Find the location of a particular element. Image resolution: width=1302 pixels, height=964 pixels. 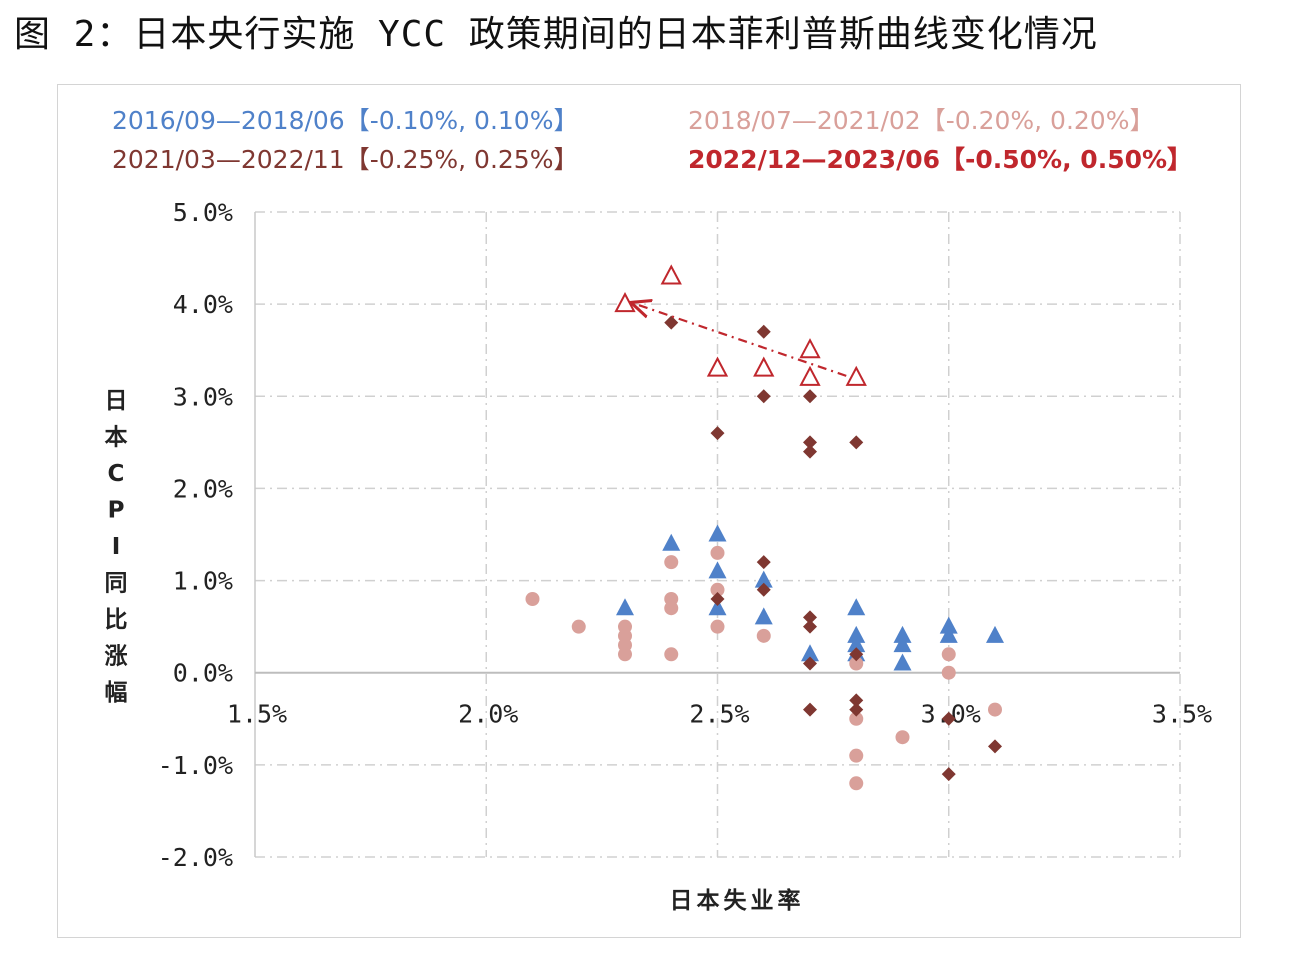

y-tick-label: 2.0% is located at coordinates (203, 488).